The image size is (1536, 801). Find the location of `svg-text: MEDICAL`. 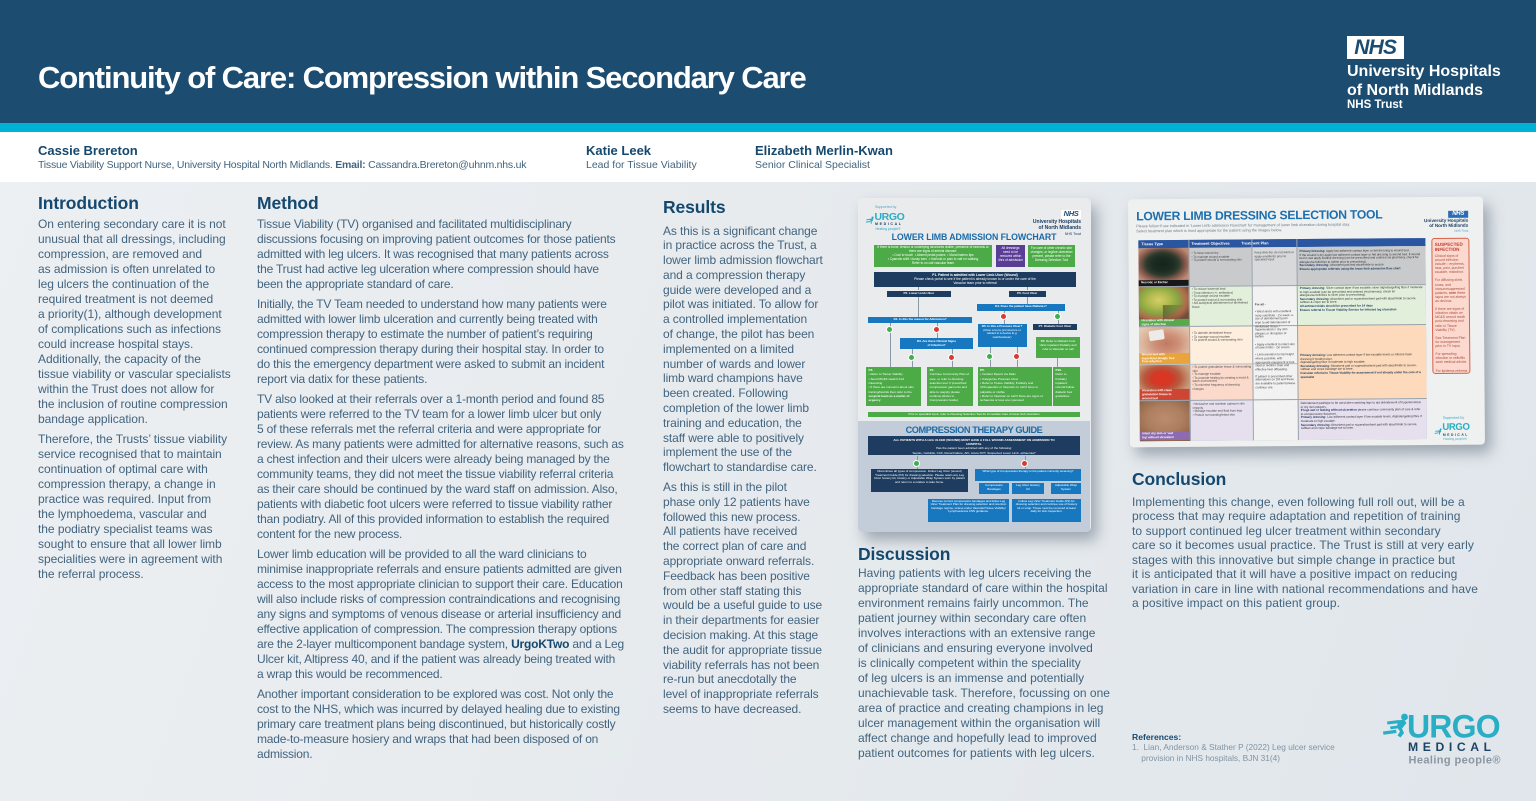

svg-text: MEDICAL is located at coordinates (1452, 747).